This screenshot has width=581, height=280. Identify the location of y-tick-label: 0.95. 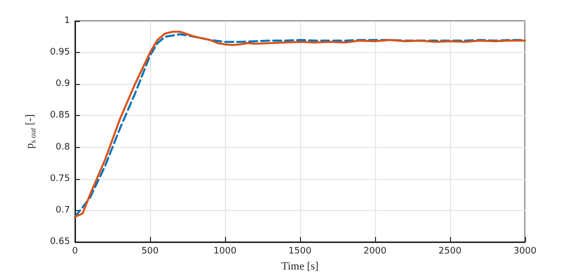
(60, 53).